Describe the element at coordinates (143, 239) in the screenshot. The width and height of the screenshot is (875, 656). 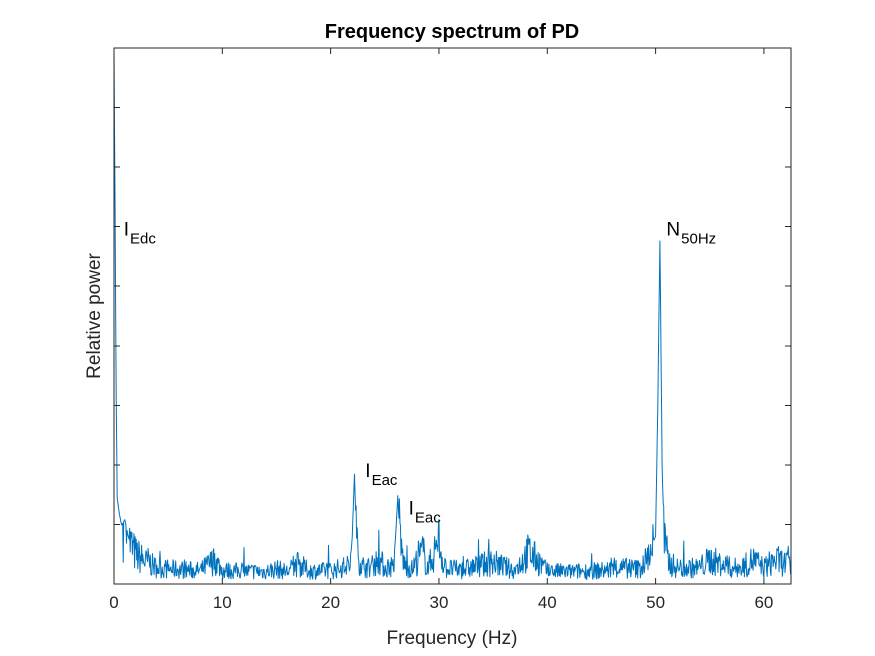
I see `peak-annotation-subscript: Edc` at that location.